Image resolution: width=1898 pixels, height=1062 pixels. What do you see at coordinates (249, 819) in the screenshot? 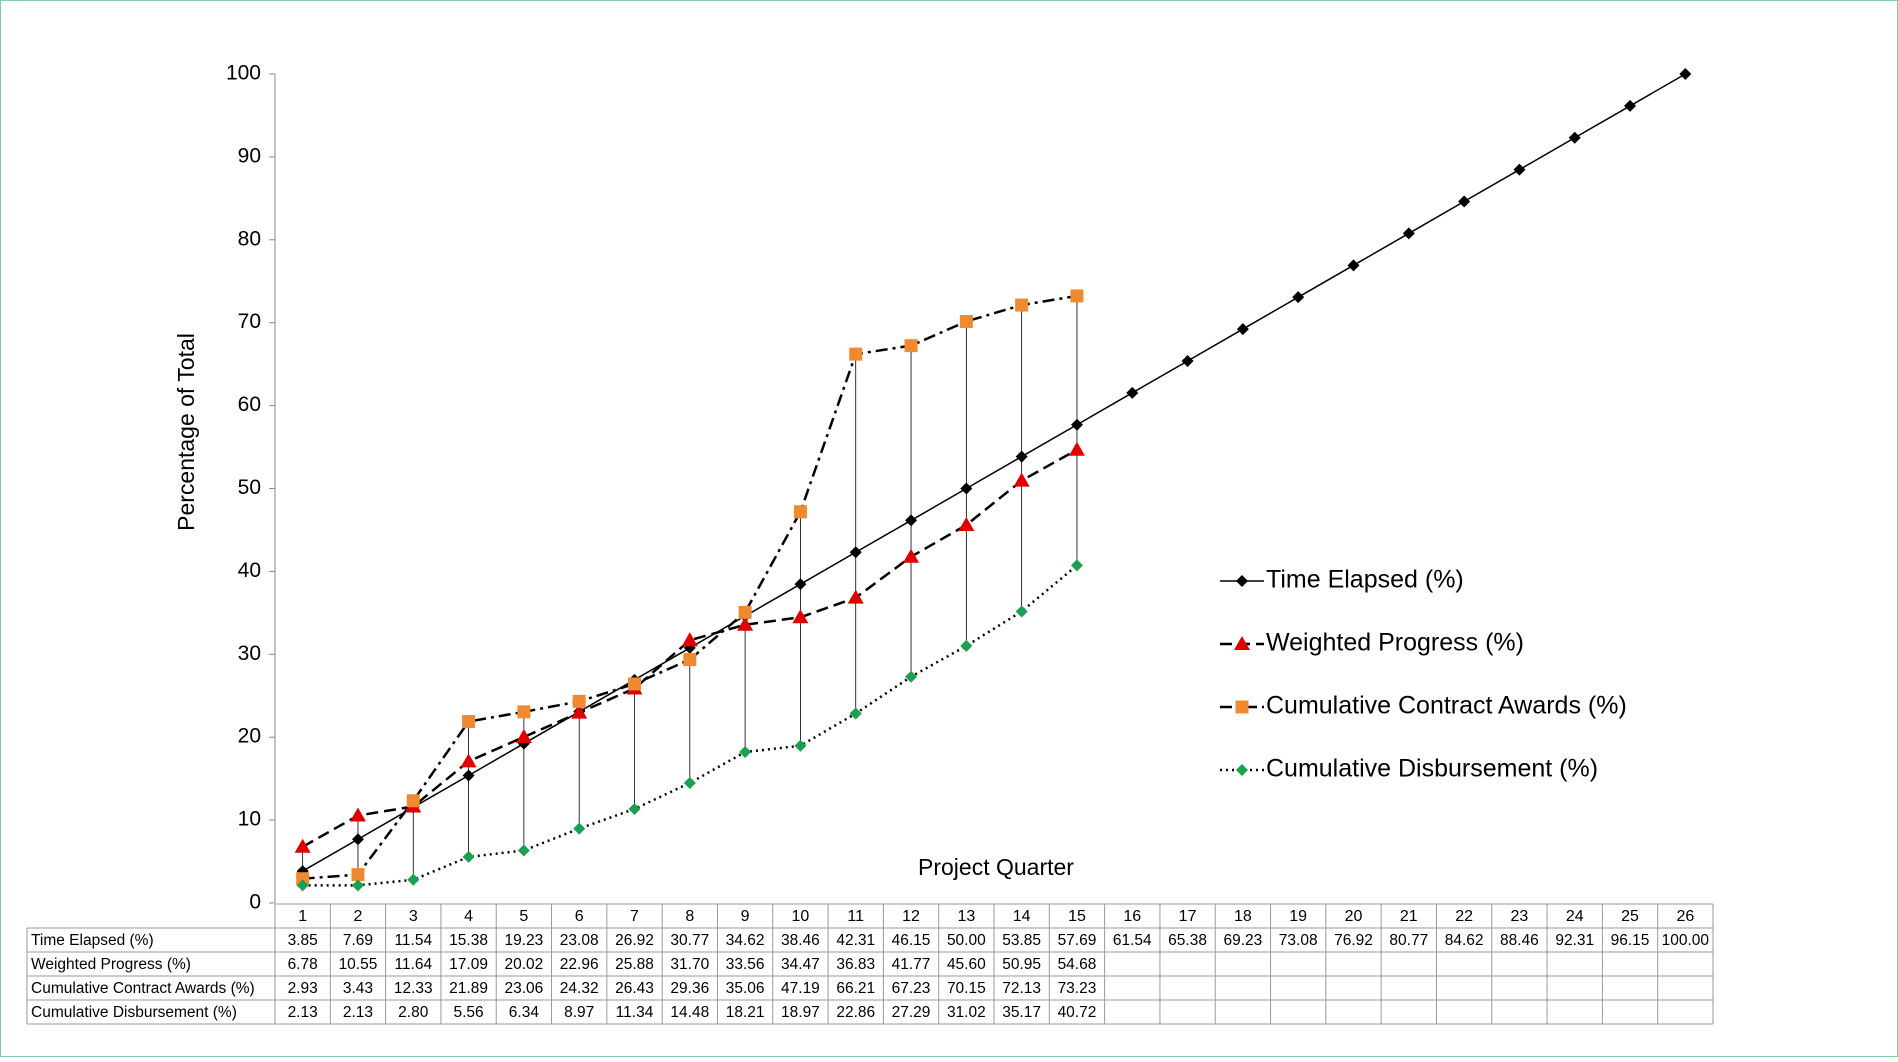
I see `y-tick-label: 10` at bounding box center [249, 819].